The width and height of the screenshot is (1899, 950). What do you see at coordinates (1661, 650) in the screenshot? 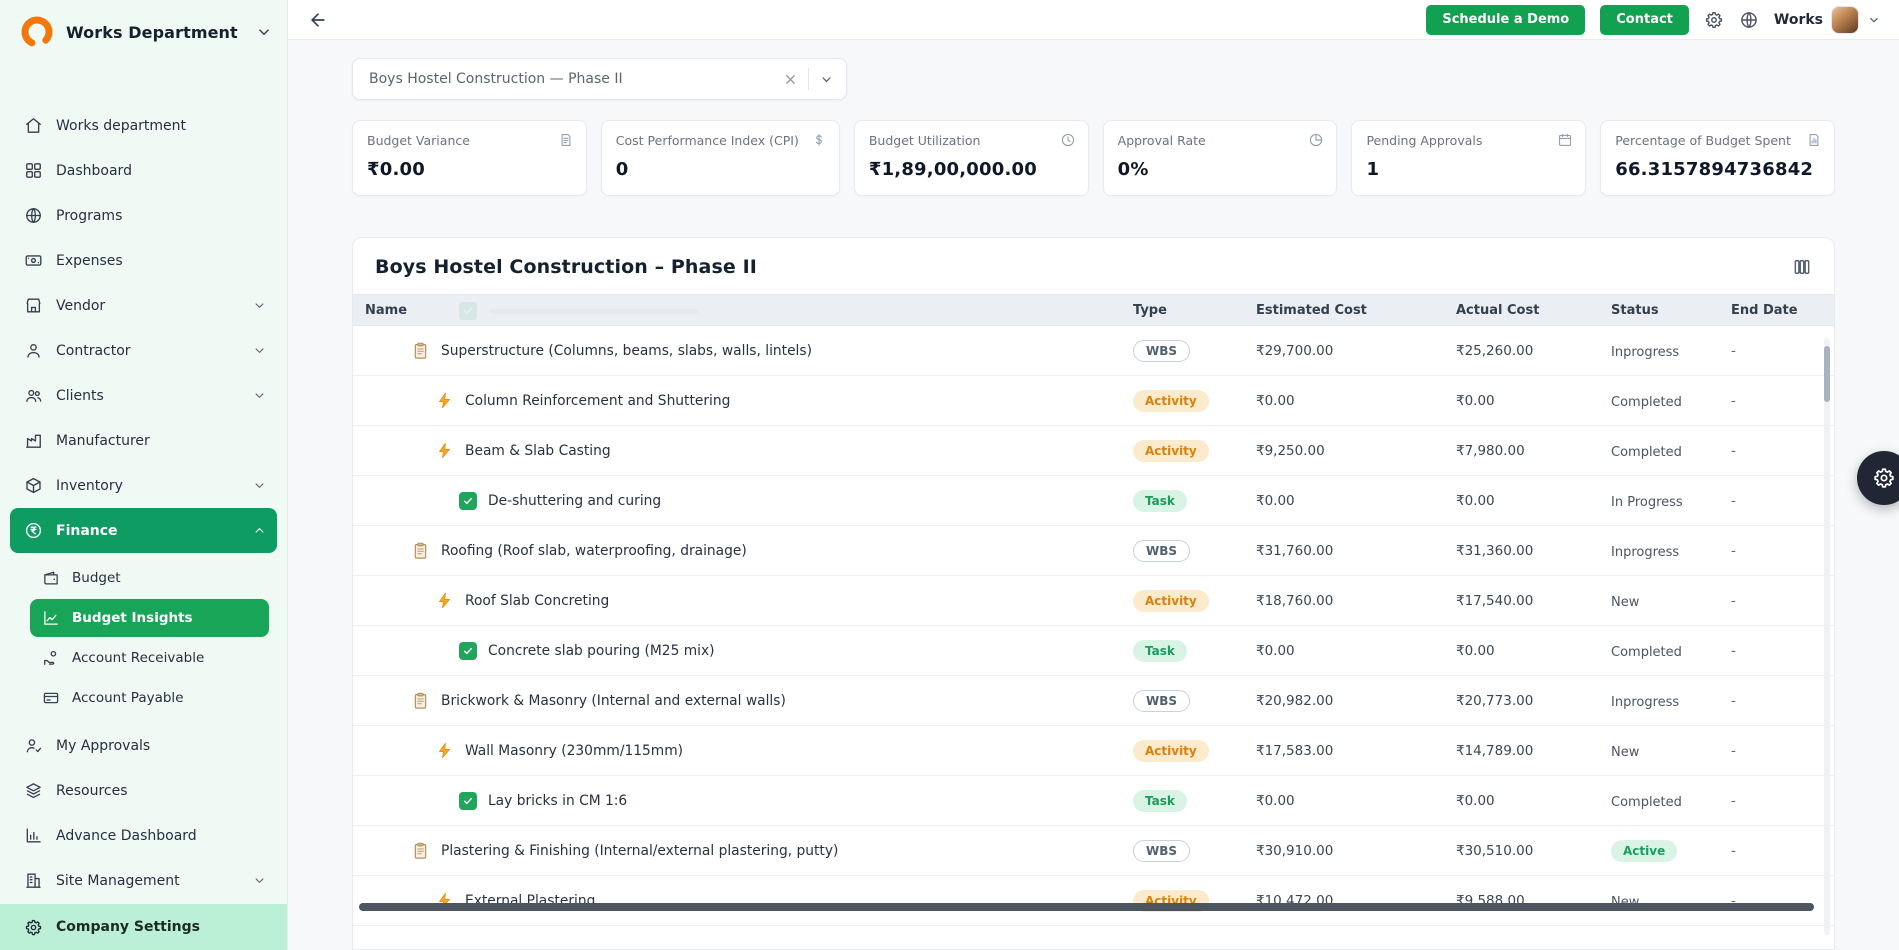
I see `row-status-cell: Completed` at bounding box center [1661, 650].